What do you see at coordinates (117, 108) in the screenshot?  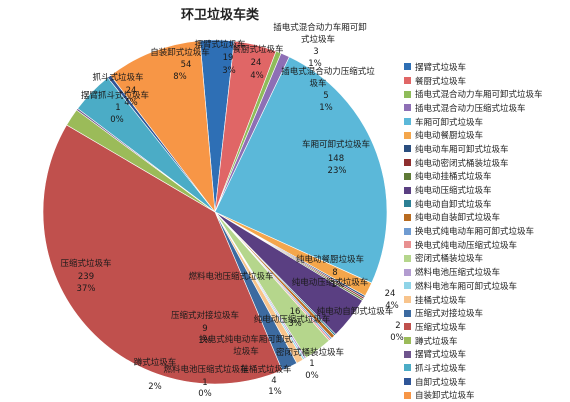 I see `data-label-33: 1` at bounding box center [117, 108].